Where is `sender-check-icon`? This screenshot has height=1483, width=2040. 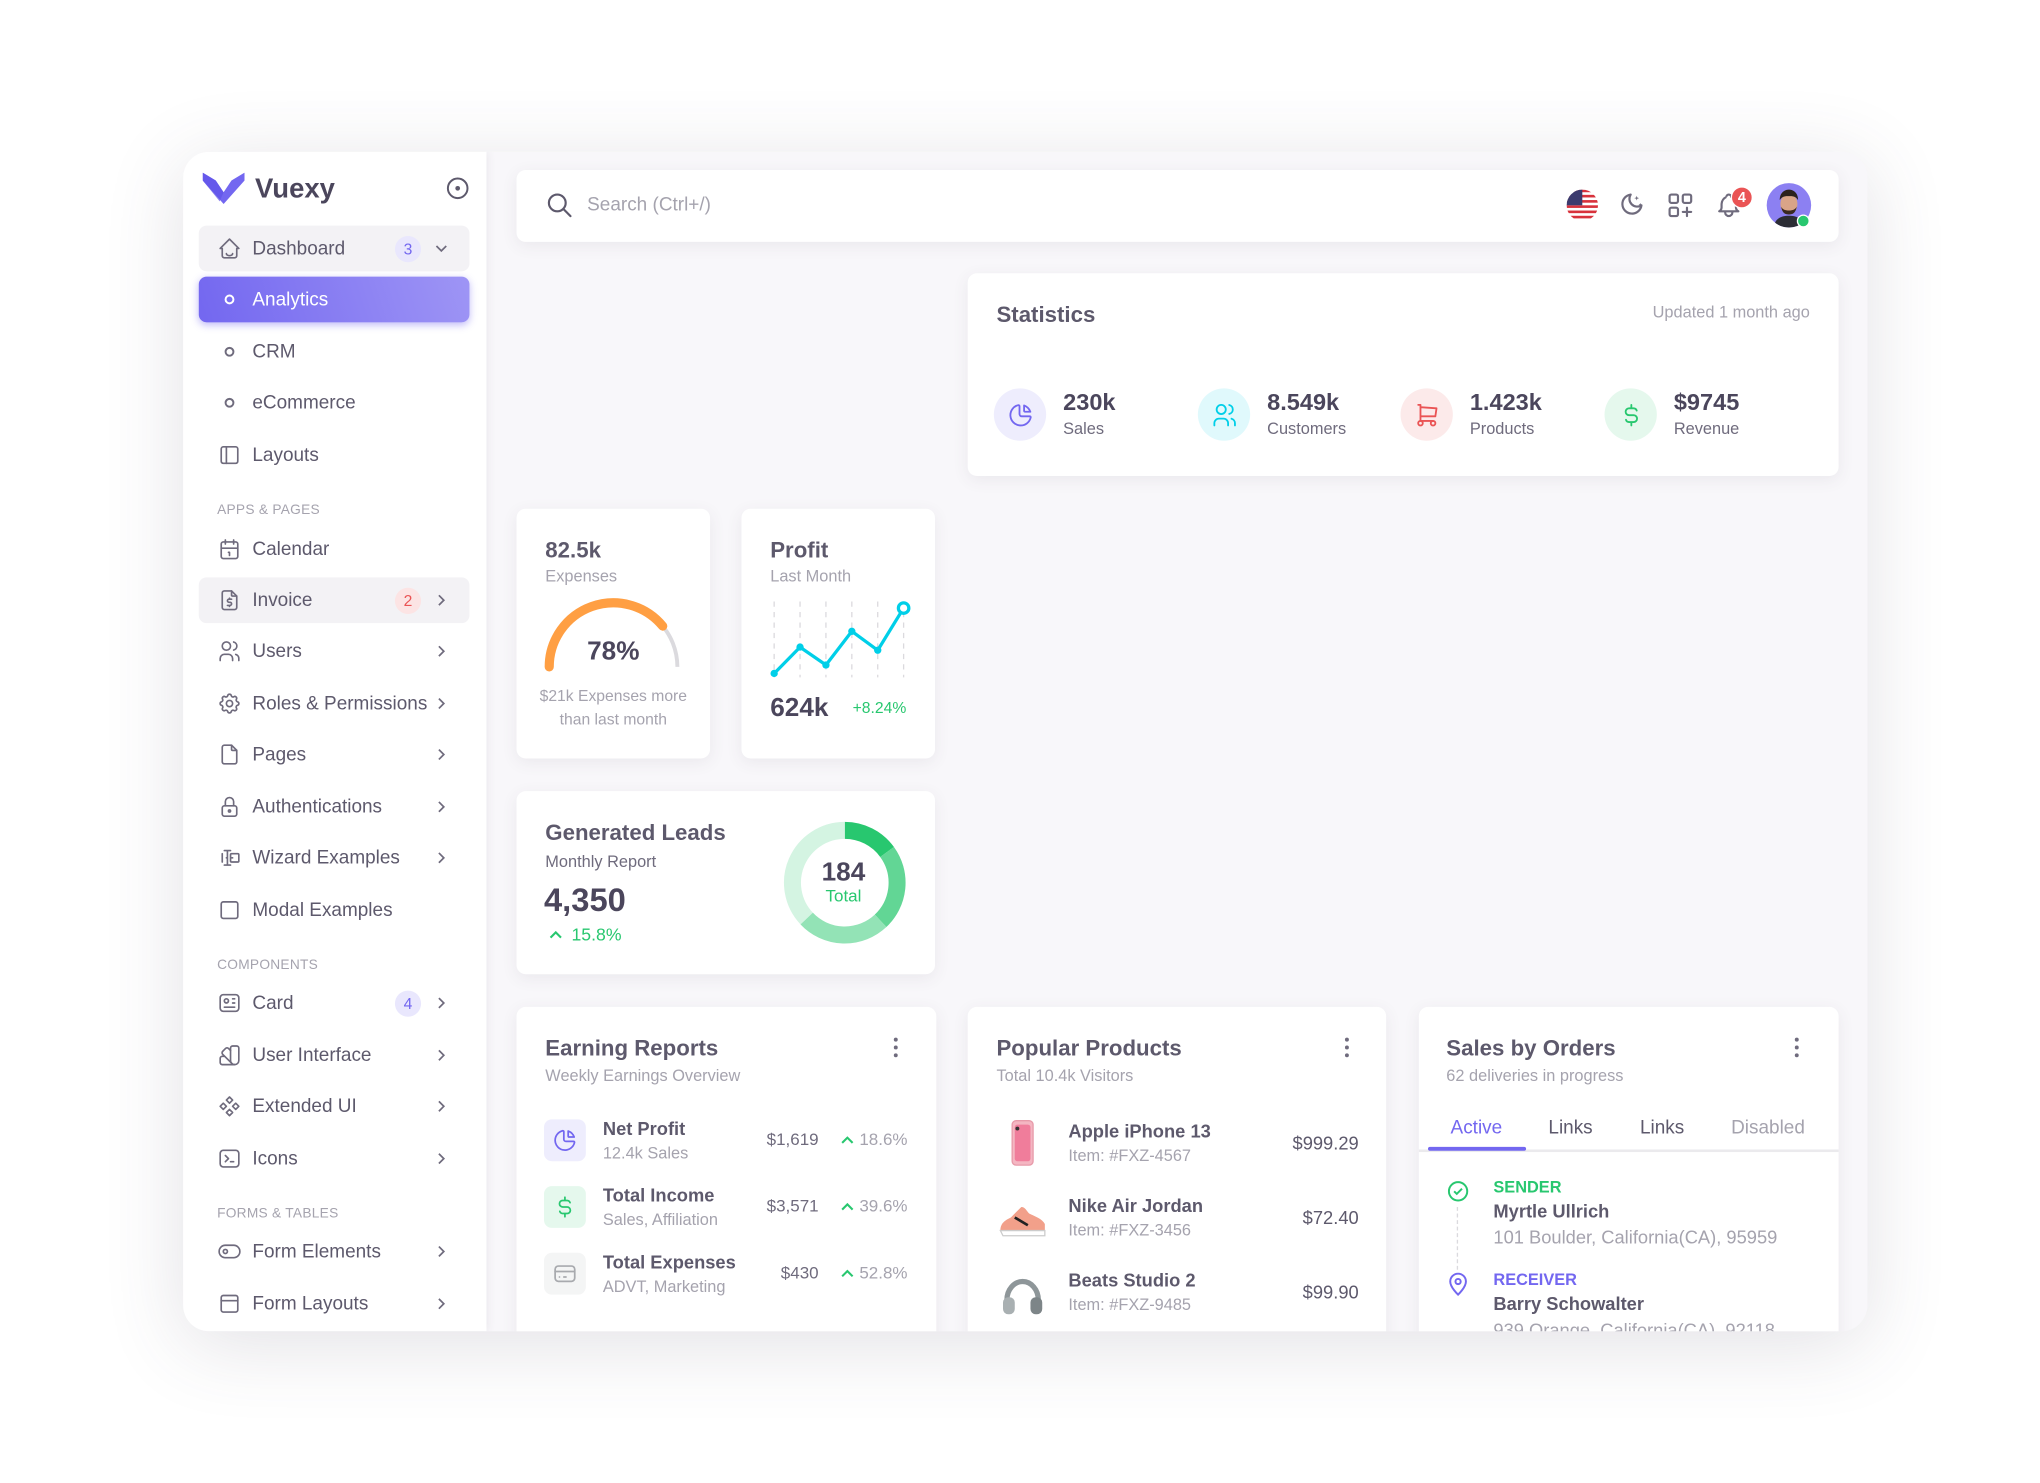
sender-check-icon is located at coordinates (1458, 1191).